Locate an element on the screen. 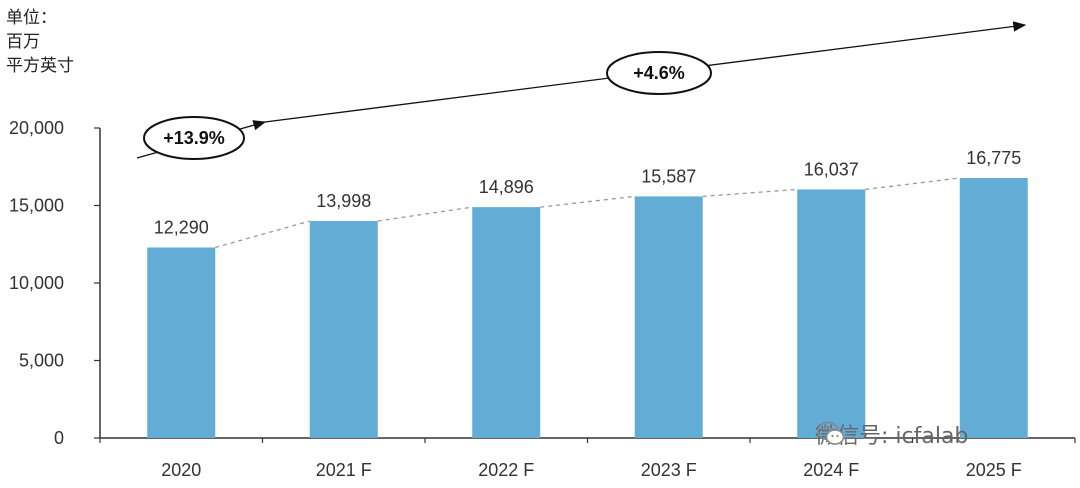 The width and height of the screenshot is (1080, 488). x-tick-label: 2025 F is located at coordinates (994, 470).